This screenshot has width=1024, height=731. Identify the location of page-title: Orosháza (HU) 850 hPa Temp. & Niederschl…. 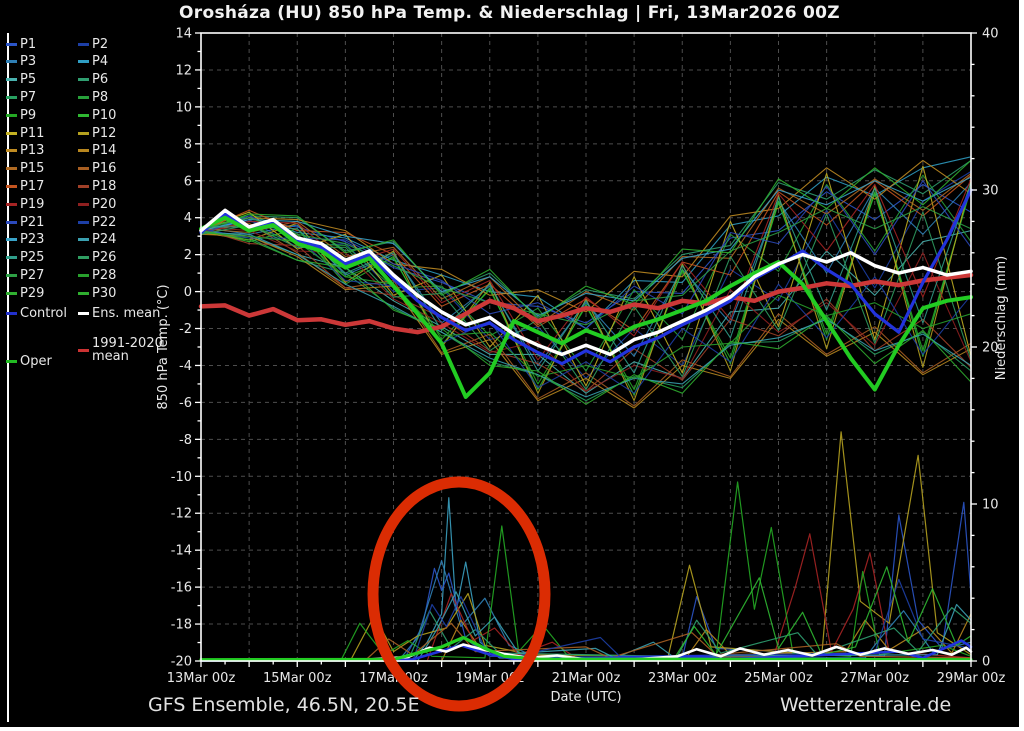
(509, 13).